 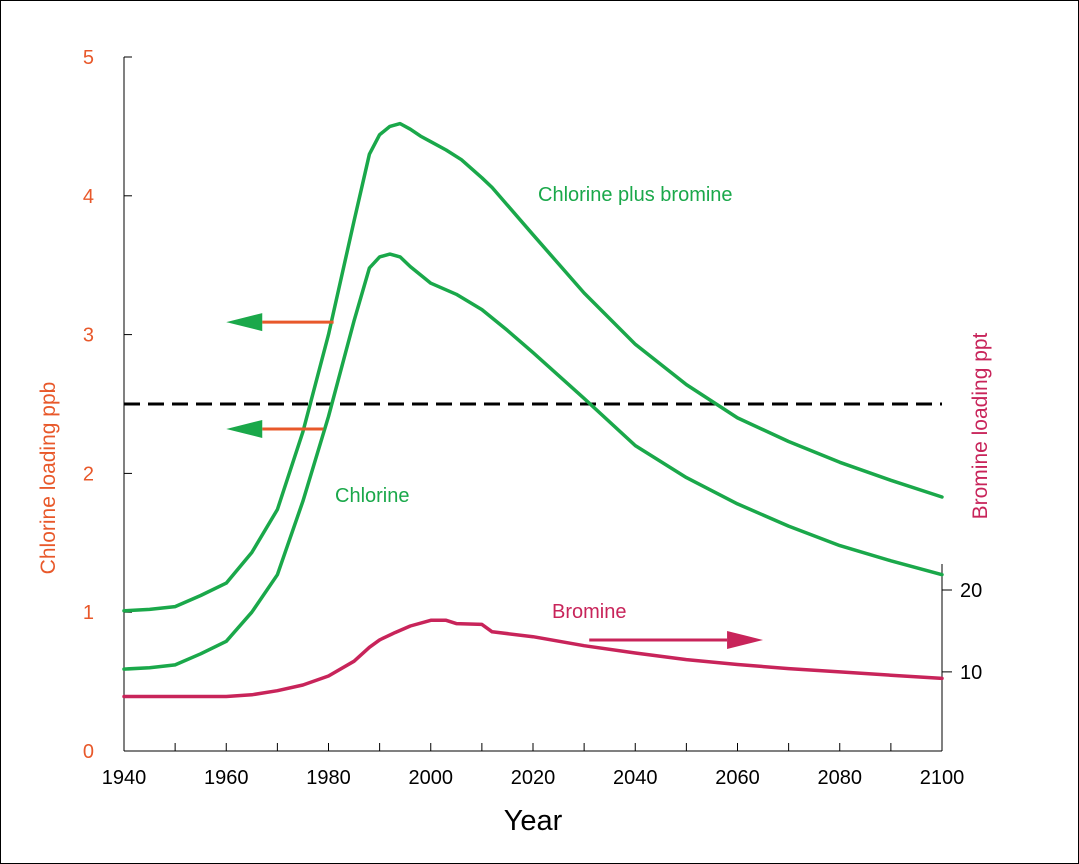 What do you see at coordinates (533, 821) in the screenshot?
I see `x-axis-label: Year` at bounding box center [533, 821].